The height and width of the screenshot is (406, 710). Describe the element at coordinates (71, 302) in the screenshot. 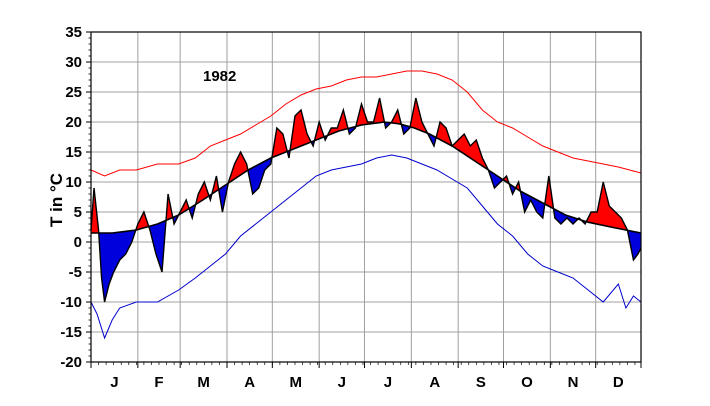

I see `y-tick-label: -10` at that location.